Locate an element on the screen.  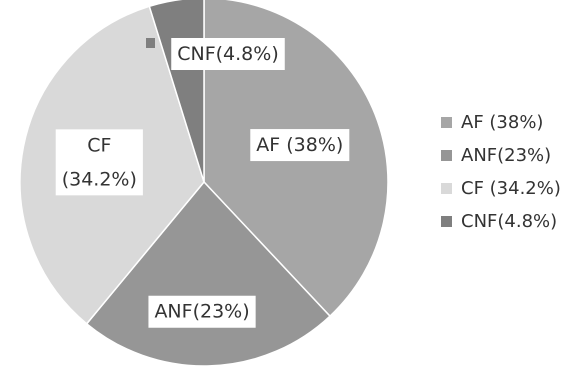
data-label-cnf: CNF(4.8%) is located at coordinates (228, 54).